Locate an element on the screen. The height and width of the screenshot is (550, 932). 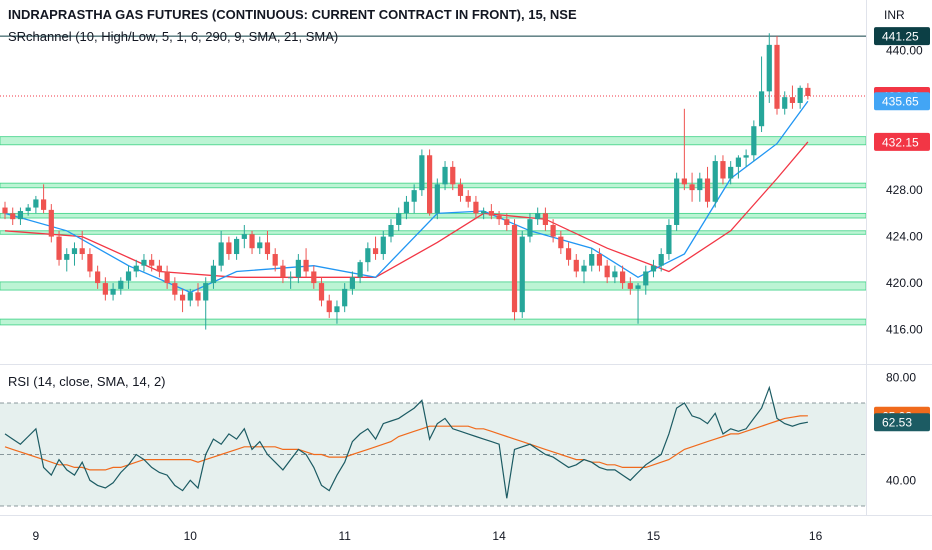
rsi-tag-rsi: 62.53 is located at coordinates (902, 422).